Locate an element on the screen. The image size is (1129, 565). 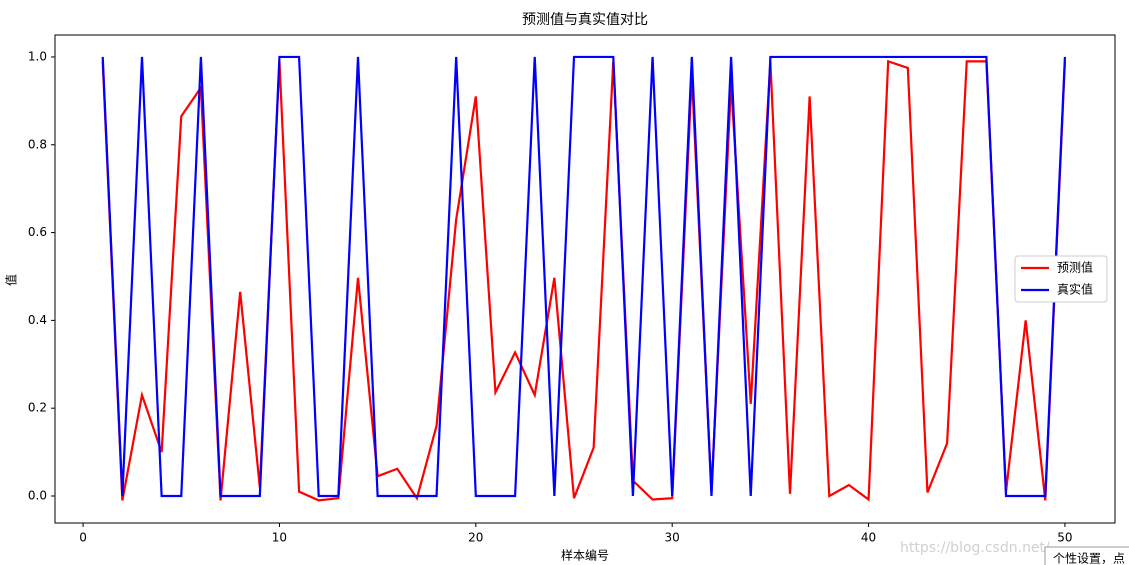
x-tick-label: 50 is located at coordinates (1064, 538).